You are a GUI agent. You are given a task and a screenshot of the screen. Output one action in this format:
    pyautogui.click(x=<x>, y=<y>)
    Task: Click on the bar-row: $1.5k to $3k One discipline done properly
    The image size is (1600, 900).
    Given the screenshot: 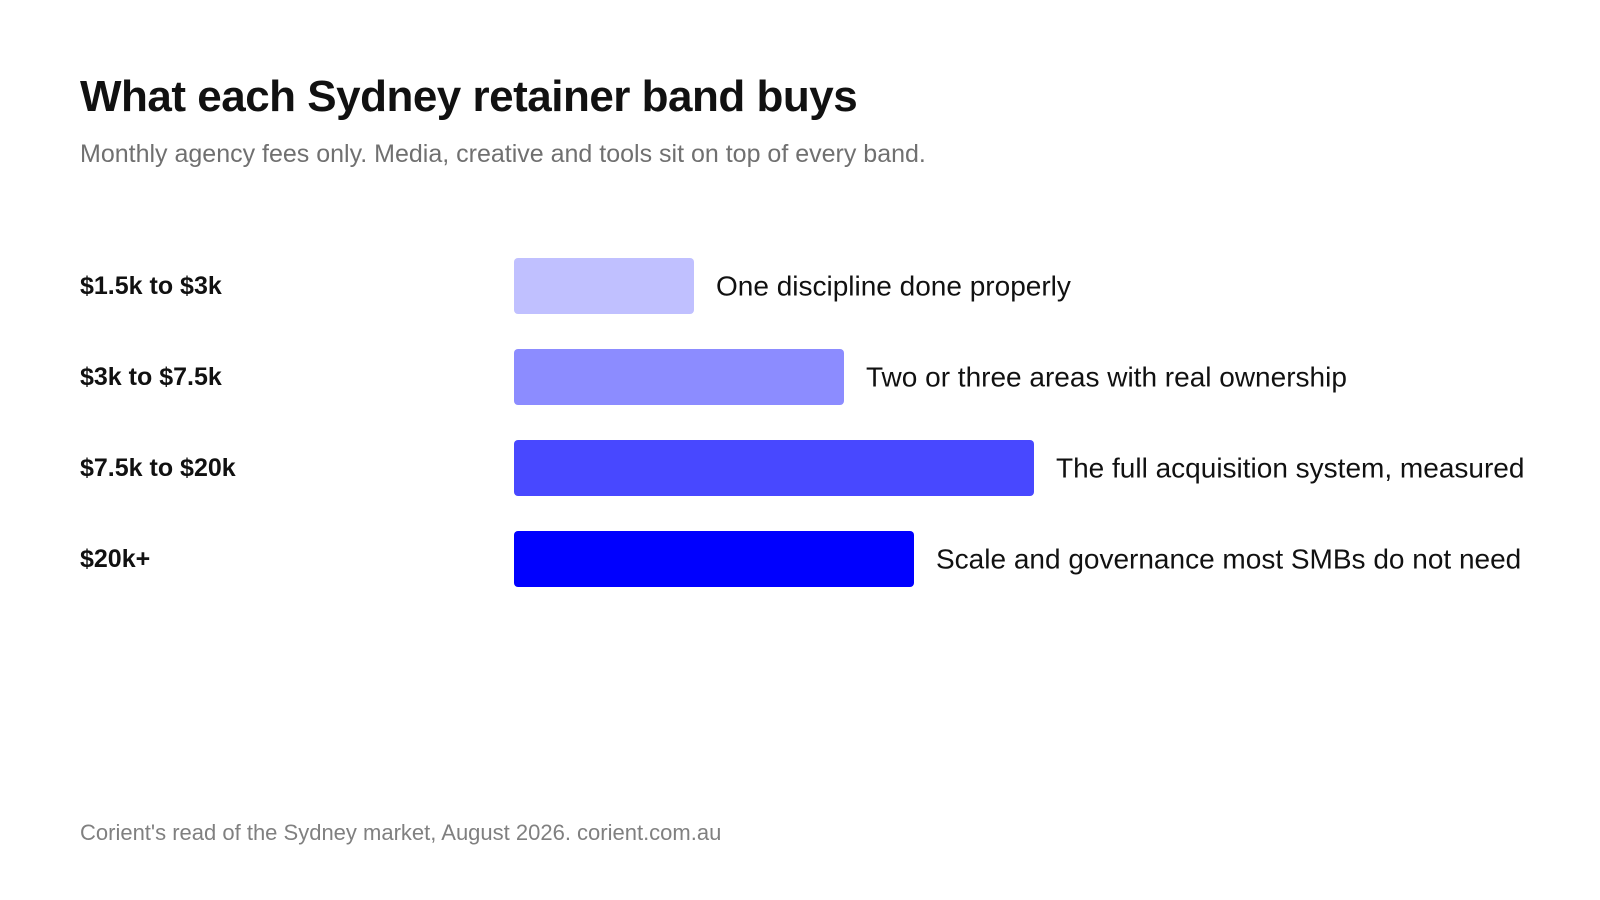 What is the action you would take?
    pyautogui.click(x=575, y=286)
    